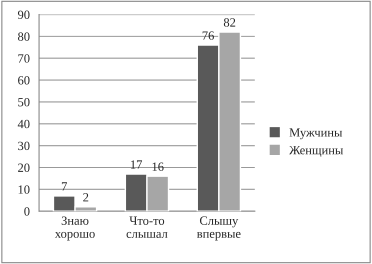 The width and height of the screenshot is (372, 264). Describe the element at coordinates (24, 14) in the screenshot. I see `y-tick-label: 90` at that location.